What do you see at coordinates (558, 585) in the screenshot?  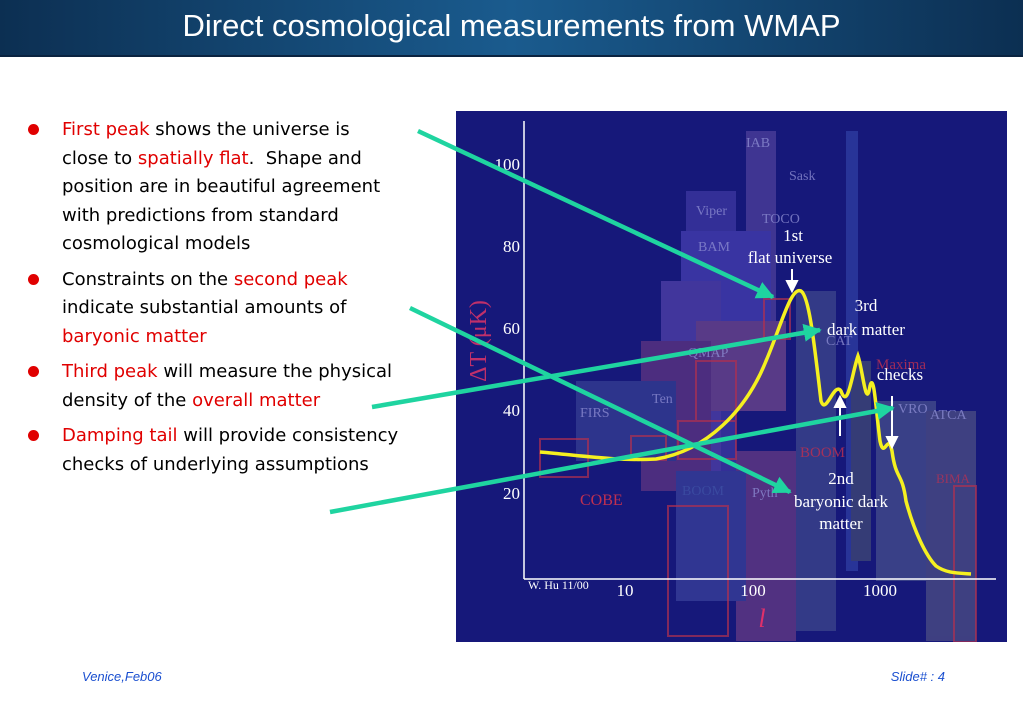 I see `credit: W. Hu 11/00` at bounding box center [558, 585].